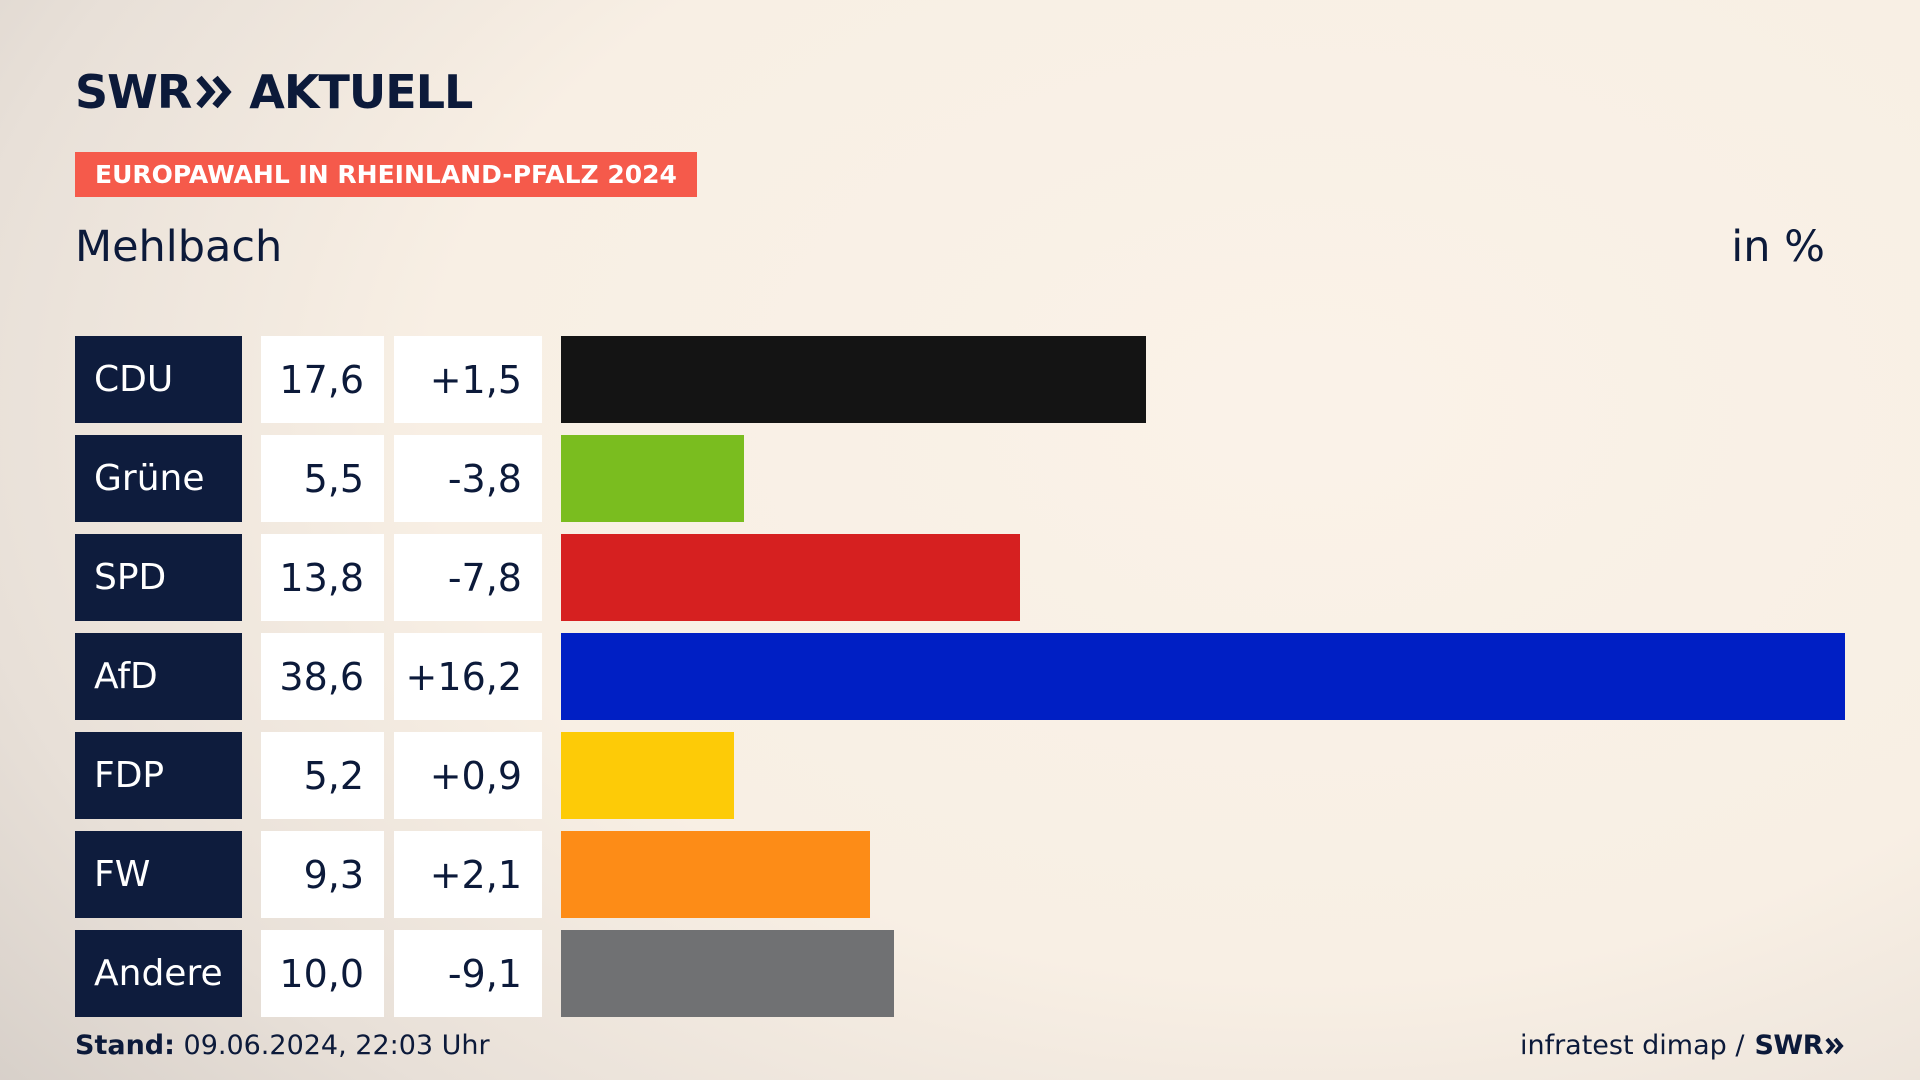 The width and height of the screenshot is (1920, 1080). What do you see at coordinates (322, 478) in the screenshot?
I see `vote-share-label: 5,5` at bounding box center [322, 478].